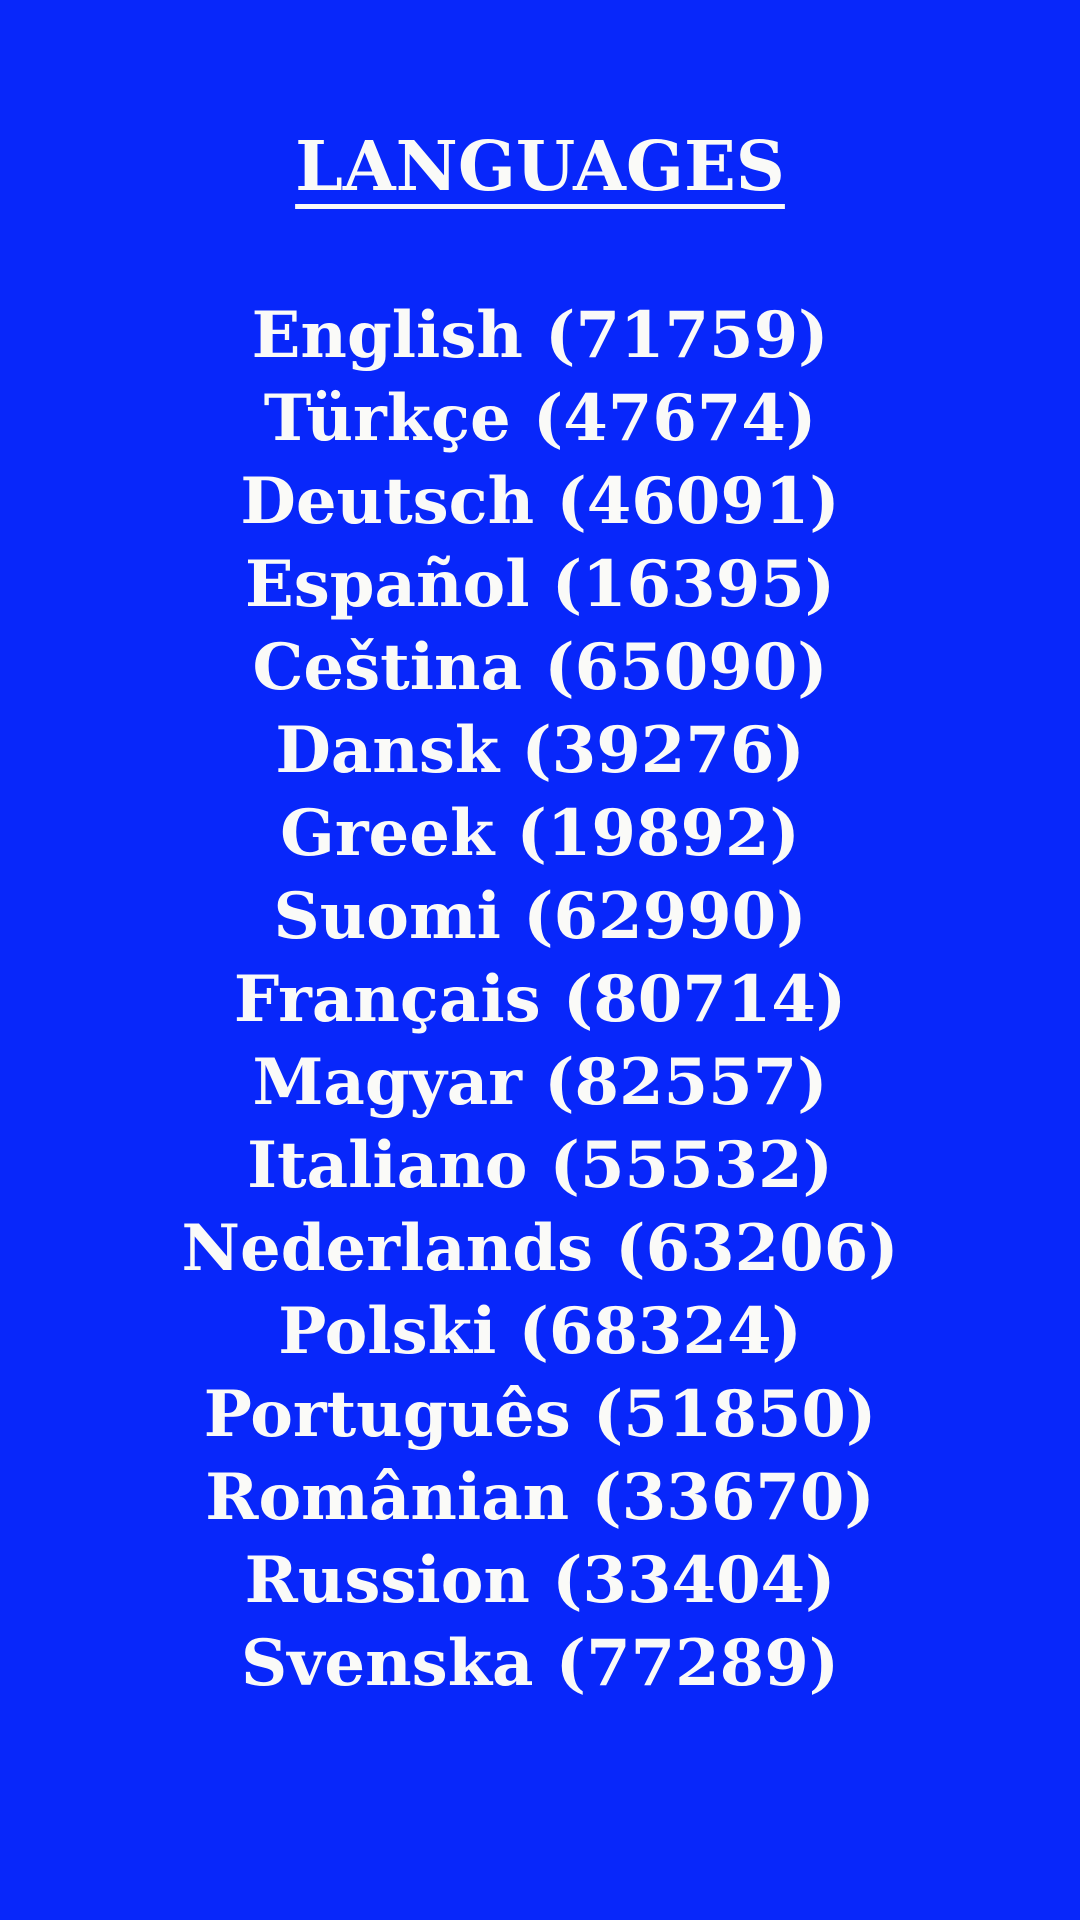 The image size is (1080, 1920). What do you see at coordinates (540, 1498) in the screenshot?
I see `language-item: Românian (33670)` at bounding box center [540, 1498].